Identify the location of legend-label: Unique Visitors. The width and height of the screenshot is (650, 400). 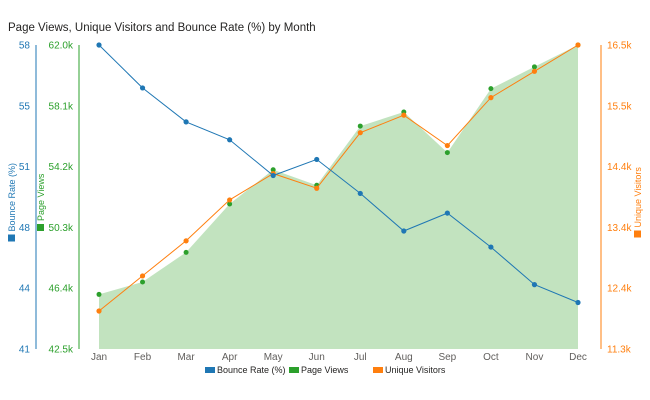
(415, 370).